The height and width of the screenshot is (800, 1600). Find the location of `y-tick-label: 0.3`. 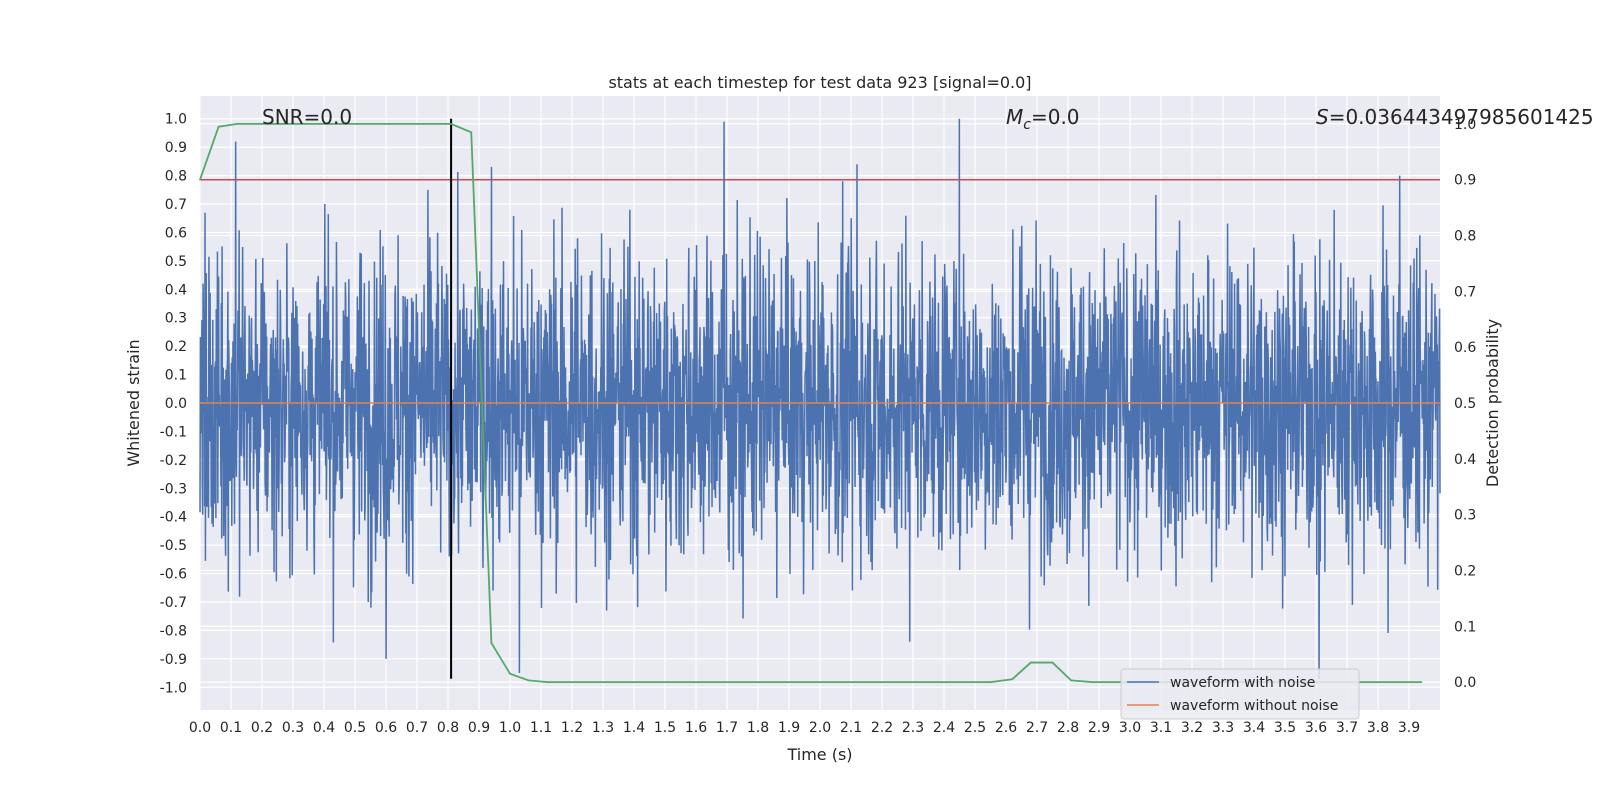

y-tick-label: 0.3 is located at coordinates (176, 319).